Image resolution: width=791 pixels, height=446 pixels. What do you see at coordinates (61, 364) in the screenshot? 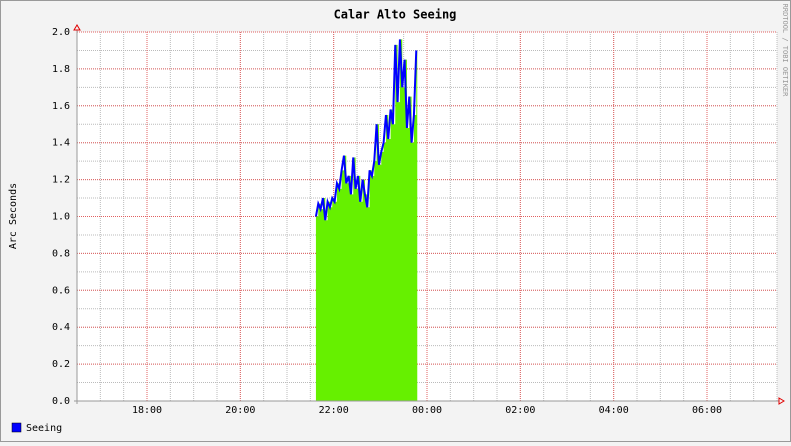
I see `y-tick-label: 0.2` at bounding box center [61, 364].